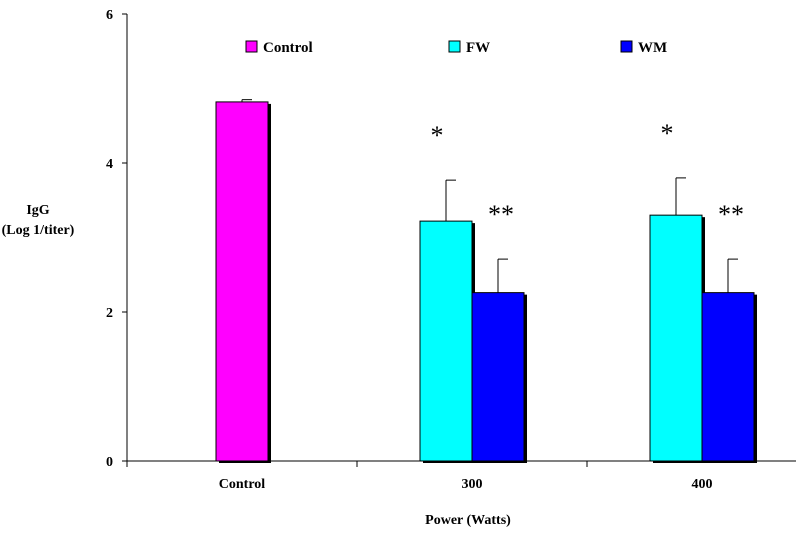 The width and height of the screenshot is (796, 534). What do you see at coordinates (652, 48) in the screenshot?
I see `legend-label-wm: WM` at bounding box center [652, 48].